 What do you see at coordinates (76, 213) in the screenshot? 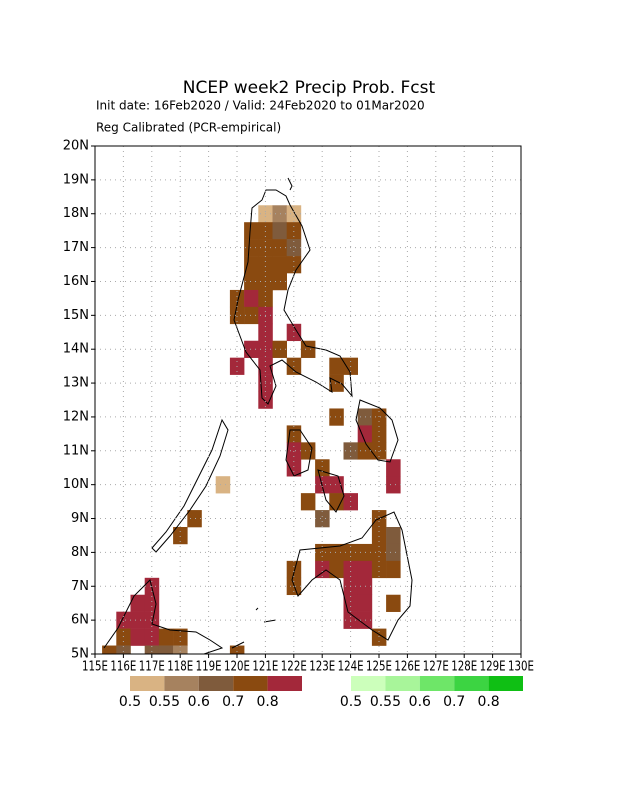
I see `y-tick-label: 18N` at bounding box center [76, 213].